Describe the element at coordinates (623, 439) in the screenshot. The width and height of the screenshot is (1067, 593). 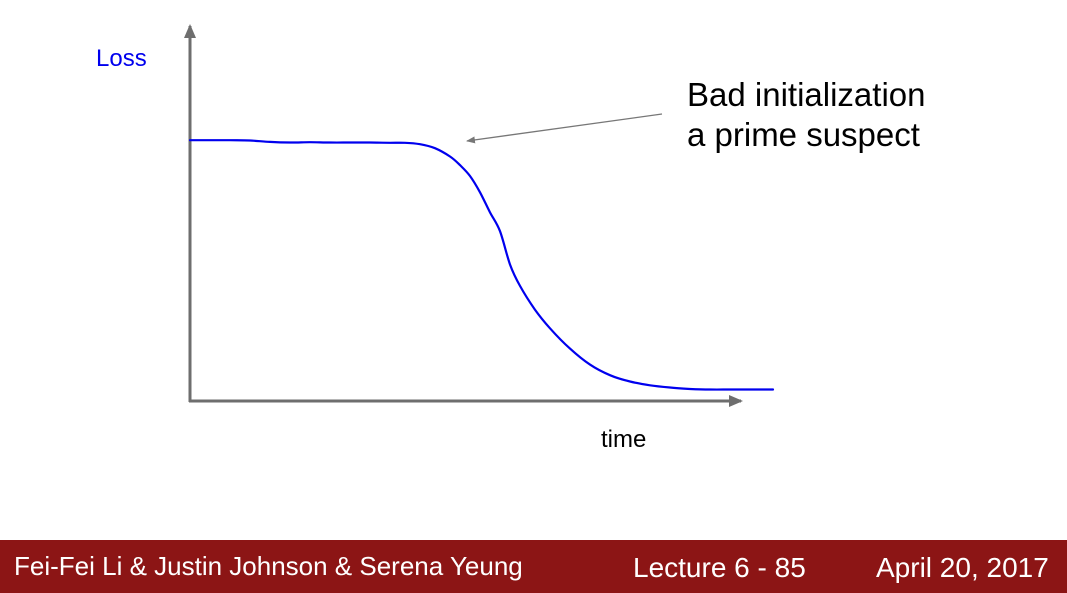
I see `x-axis-label: time` at that location.